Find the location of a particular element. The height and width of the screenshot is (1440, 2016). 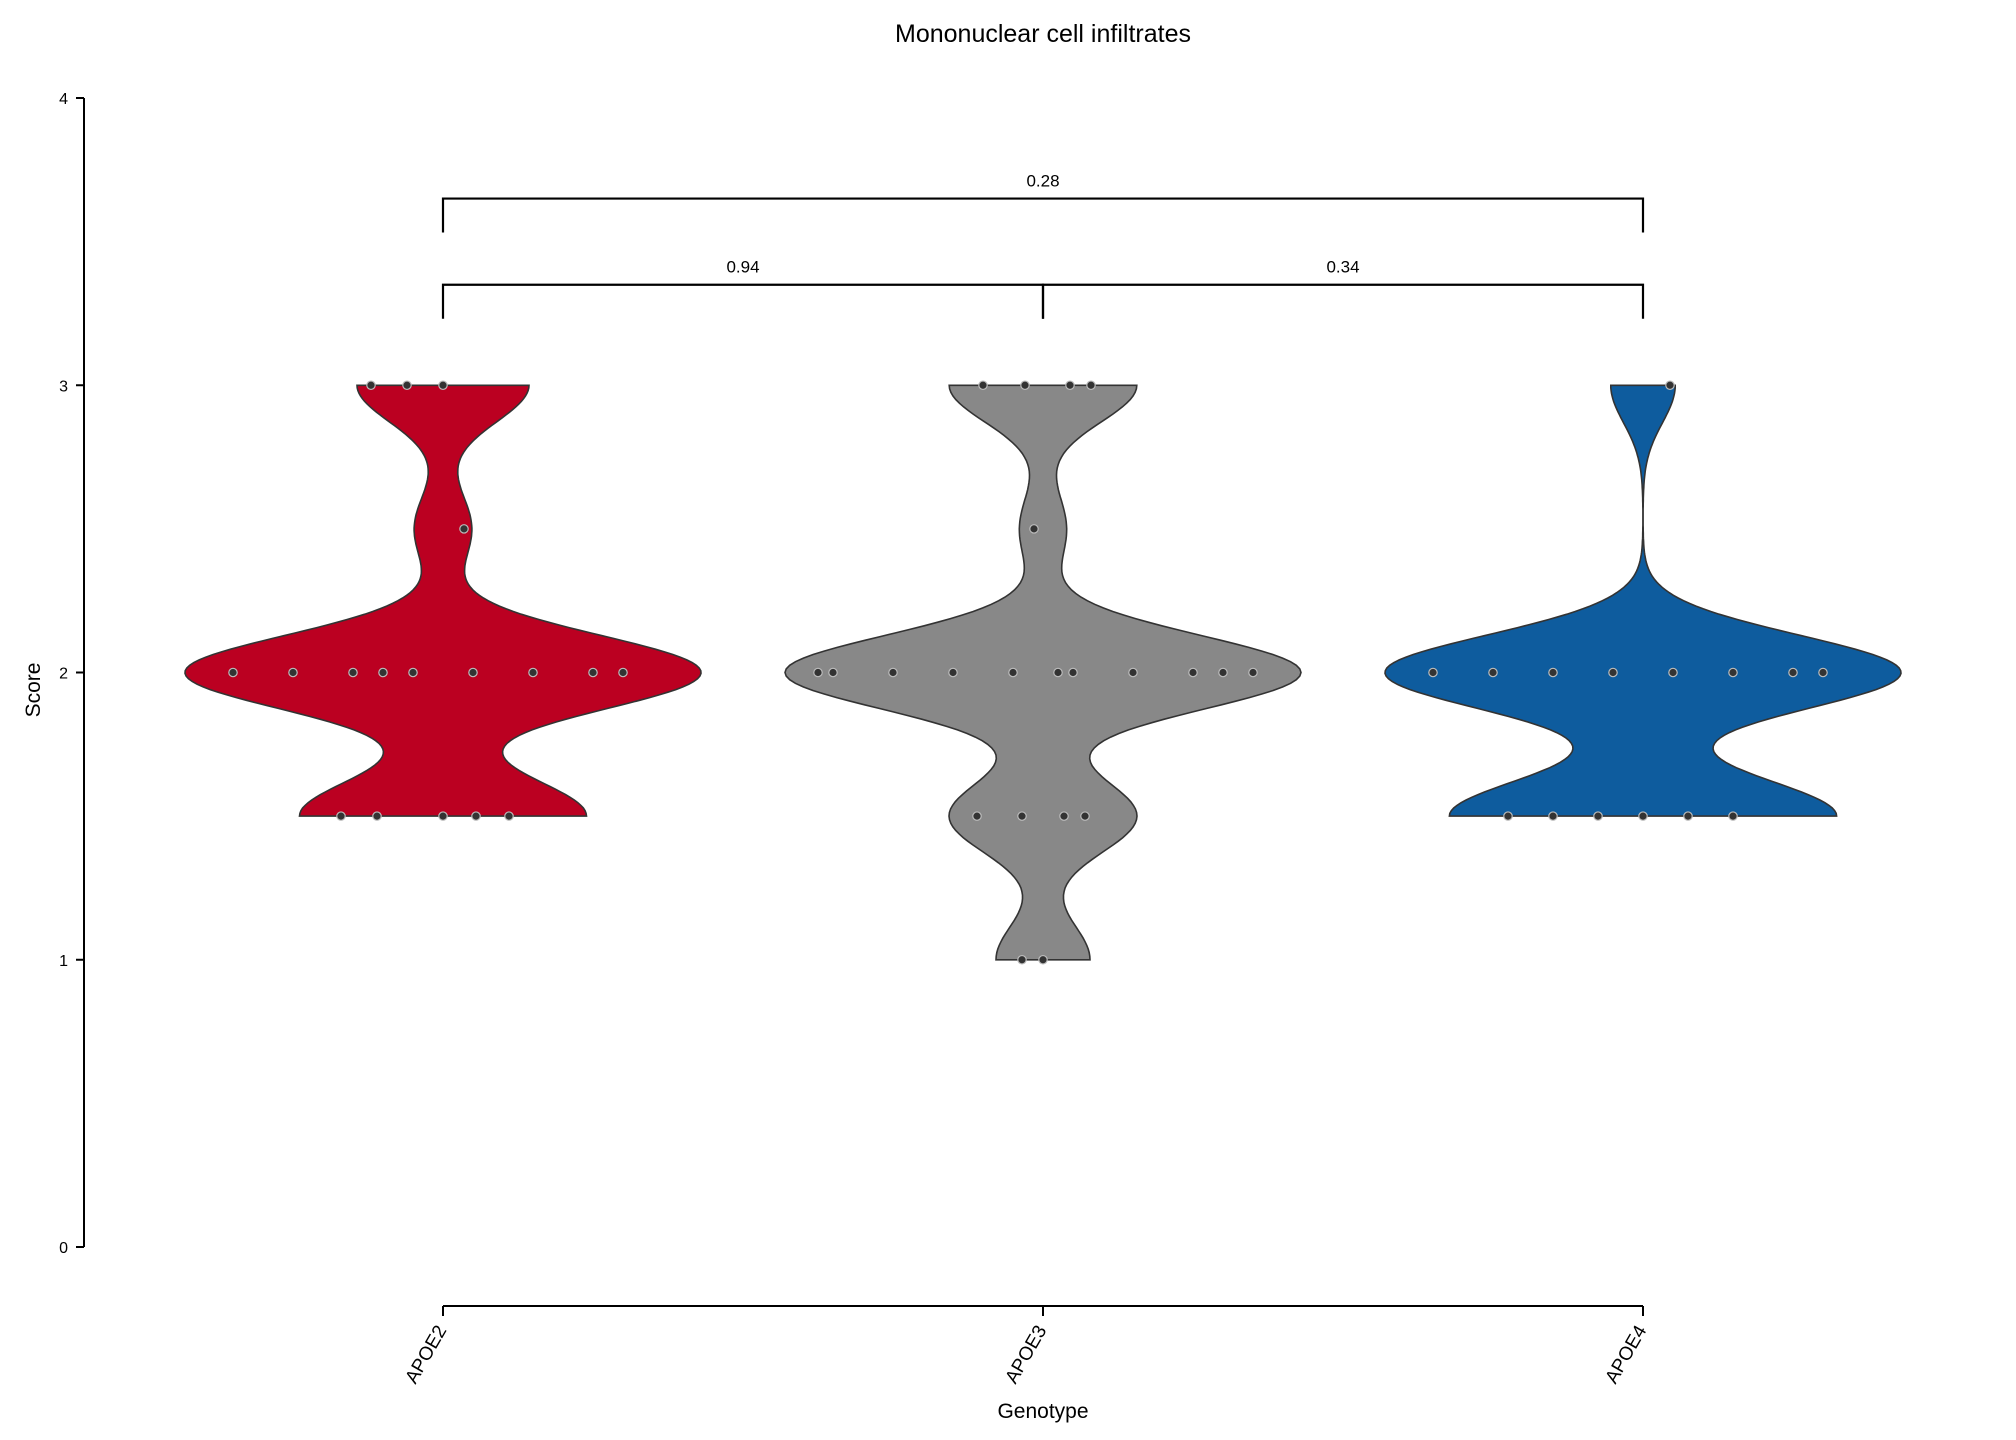

violin-apoe2 is located at coordinates (443, 600).